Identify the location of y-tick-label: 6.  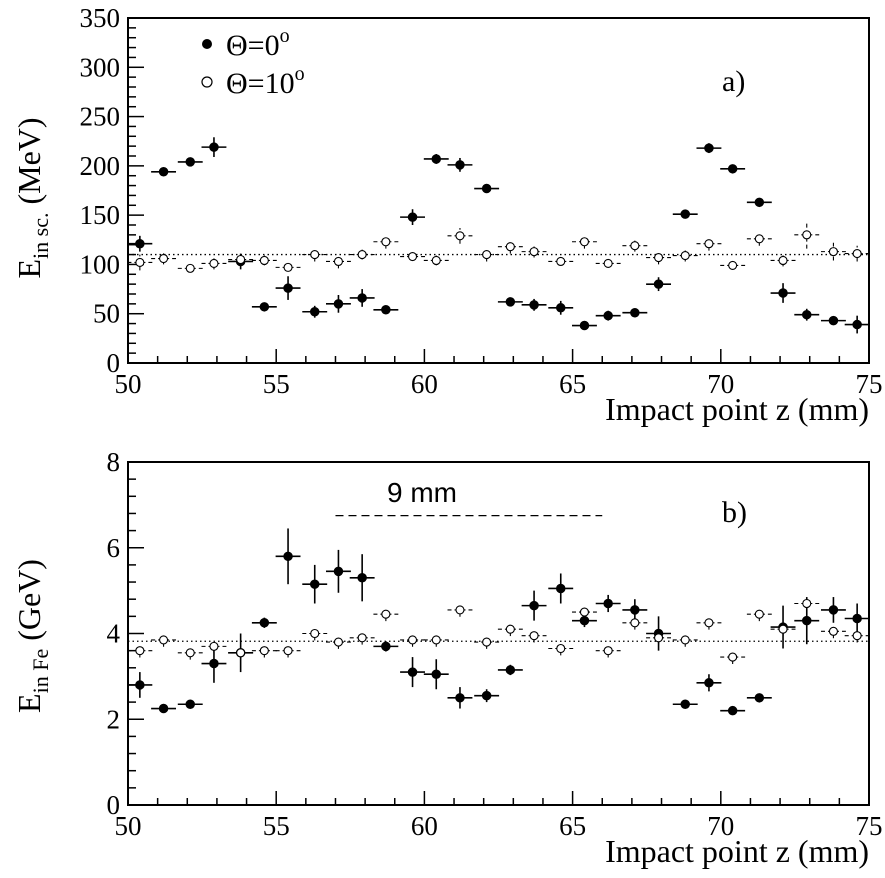
(114, 548).